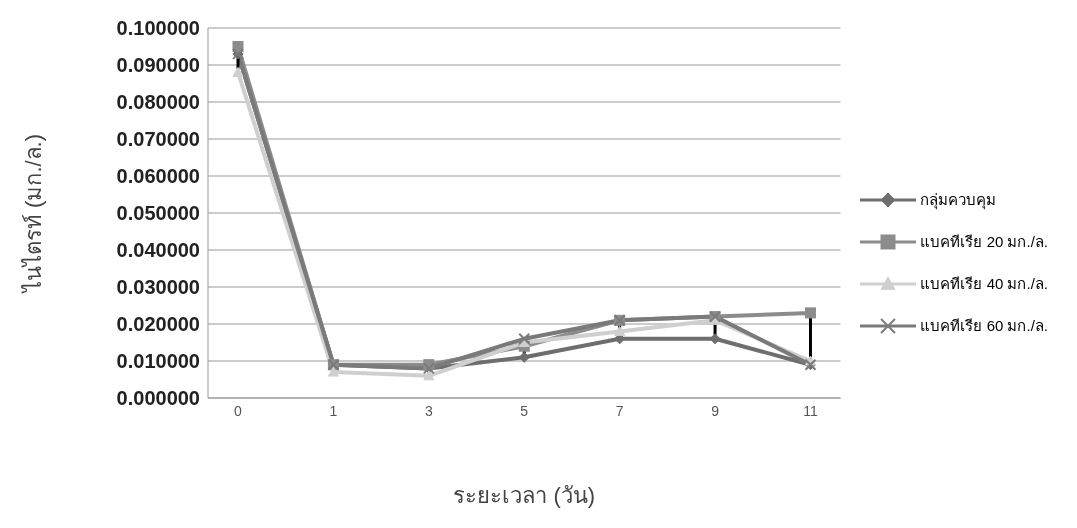  What do you see at coordinates (158, 28) in the screenshot?
I see `y-tick-label: 0.100000` at bounding box center [158, 28].